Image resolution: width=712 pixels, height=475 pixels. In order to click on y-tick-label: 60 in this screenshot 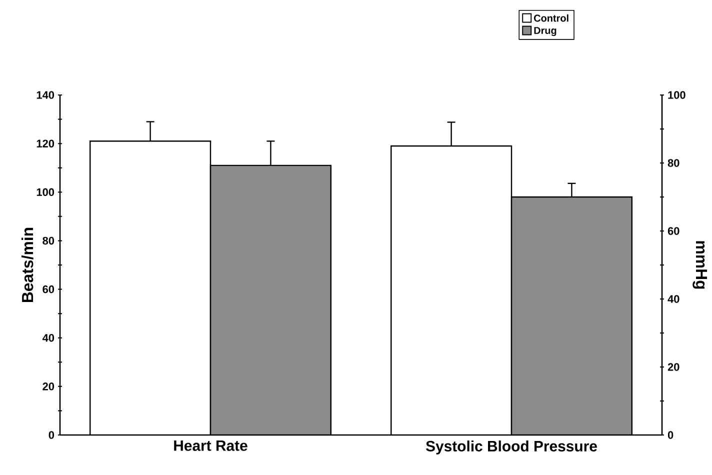, I will do `click(48, 289)`.